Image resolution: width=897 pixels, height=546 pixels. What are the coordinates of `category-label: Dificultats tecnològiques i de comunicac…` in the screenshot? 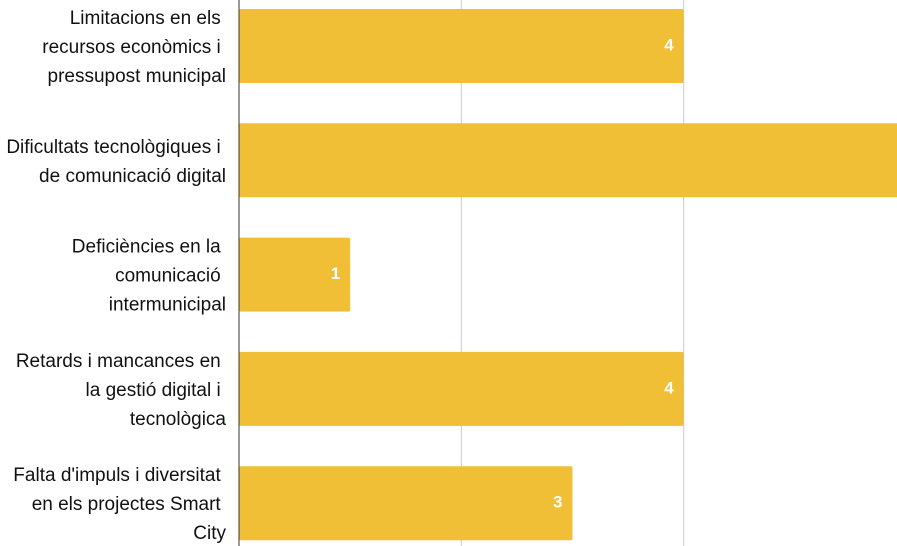 It's located at (116, 162).